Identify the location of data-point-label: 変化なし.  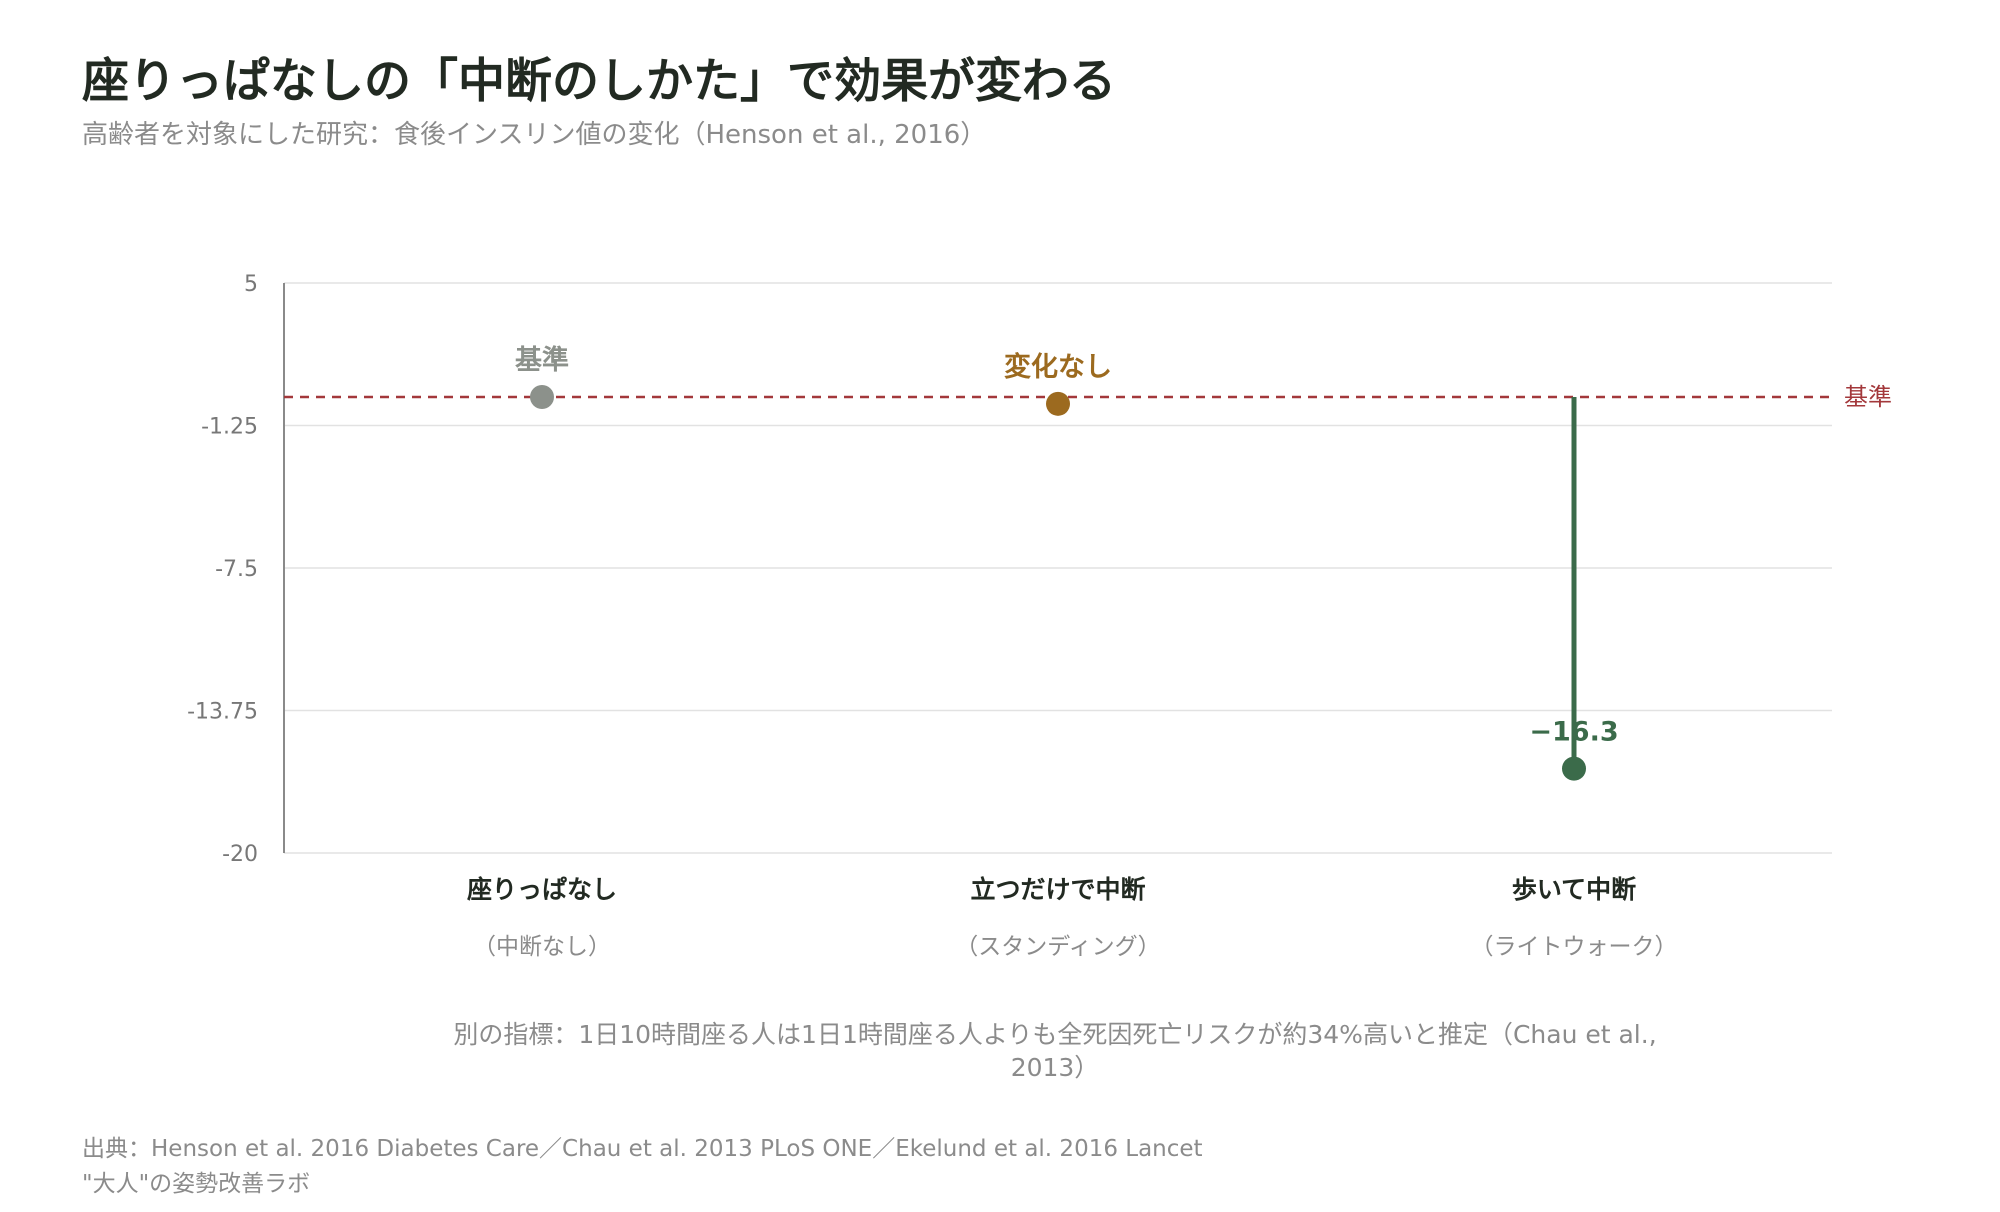
(1058, 367).